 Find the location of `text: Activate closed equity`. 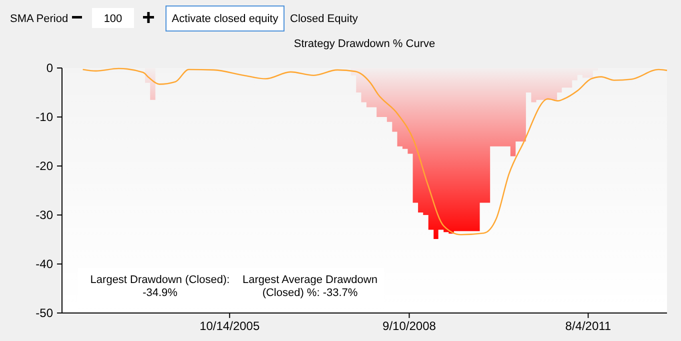

text: Activate closed equity is located at coordinates (225, 19).